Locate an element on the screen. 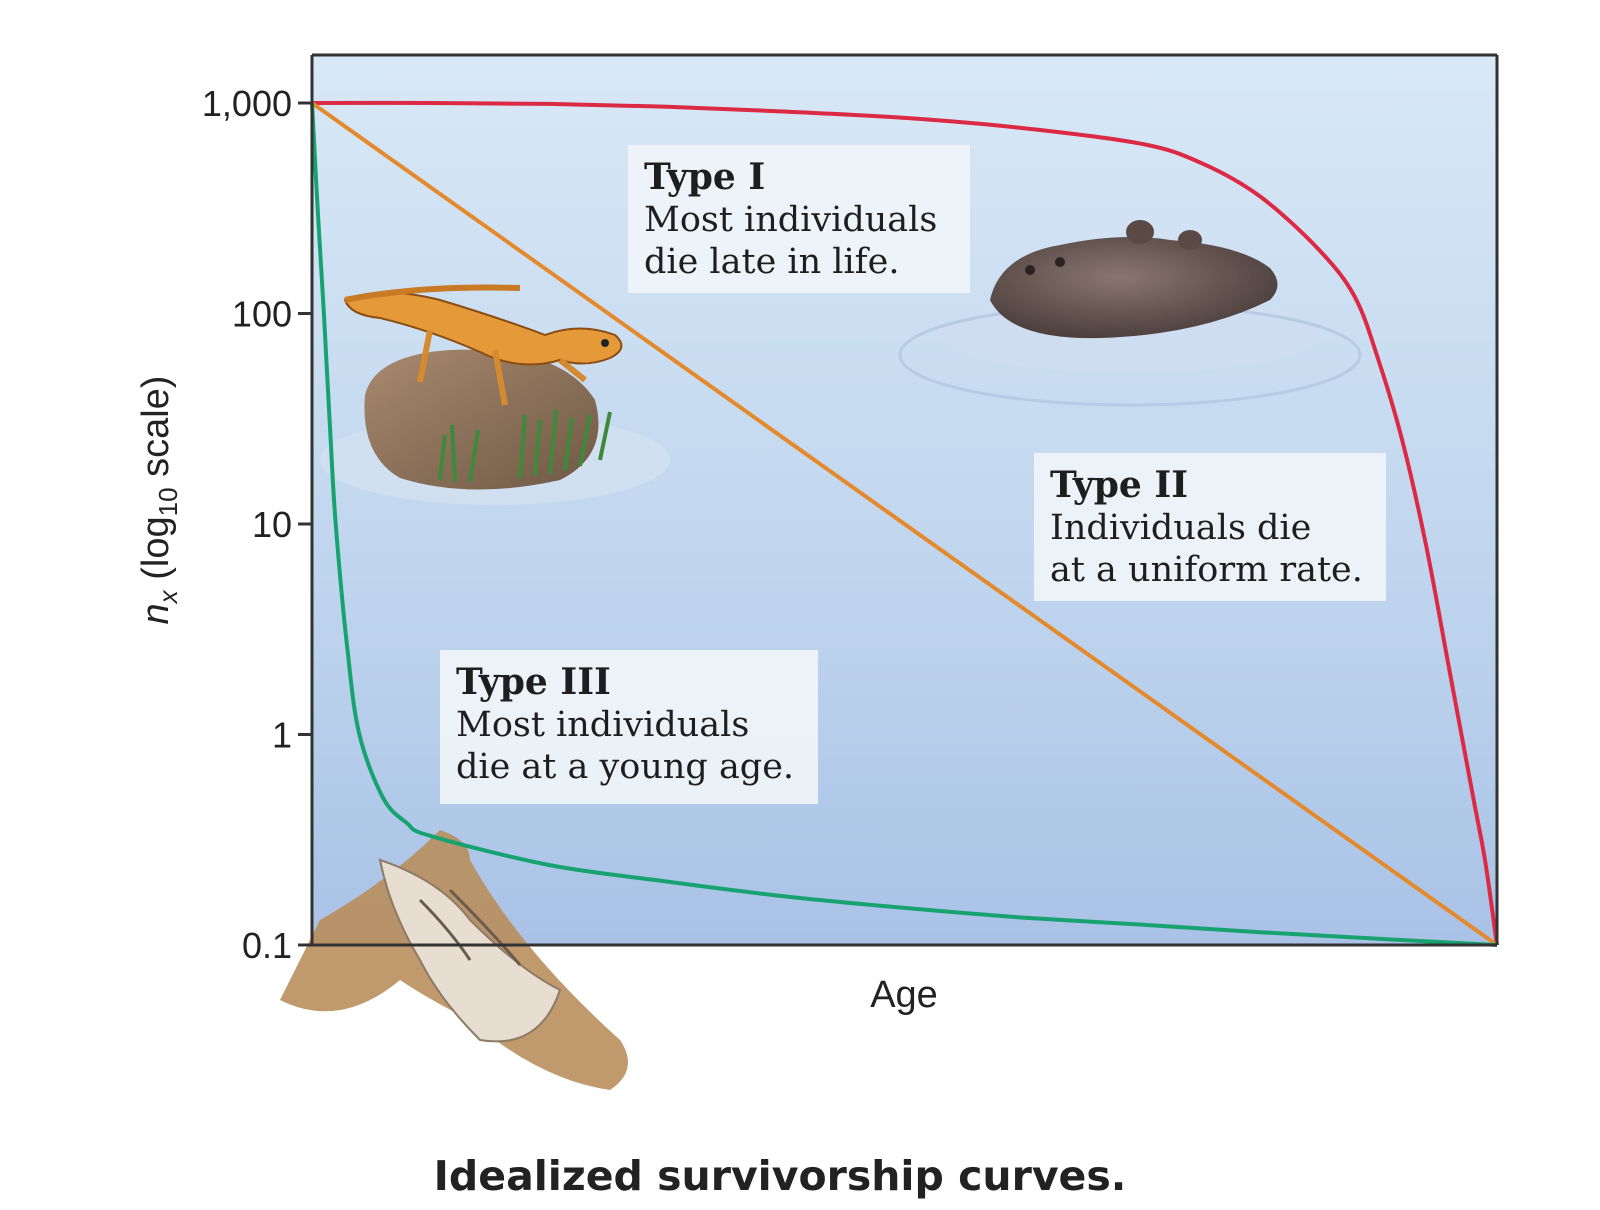 This screenshot has width=1600, height=1210. y-label-pre: (log is located at coordinates (156, 553).